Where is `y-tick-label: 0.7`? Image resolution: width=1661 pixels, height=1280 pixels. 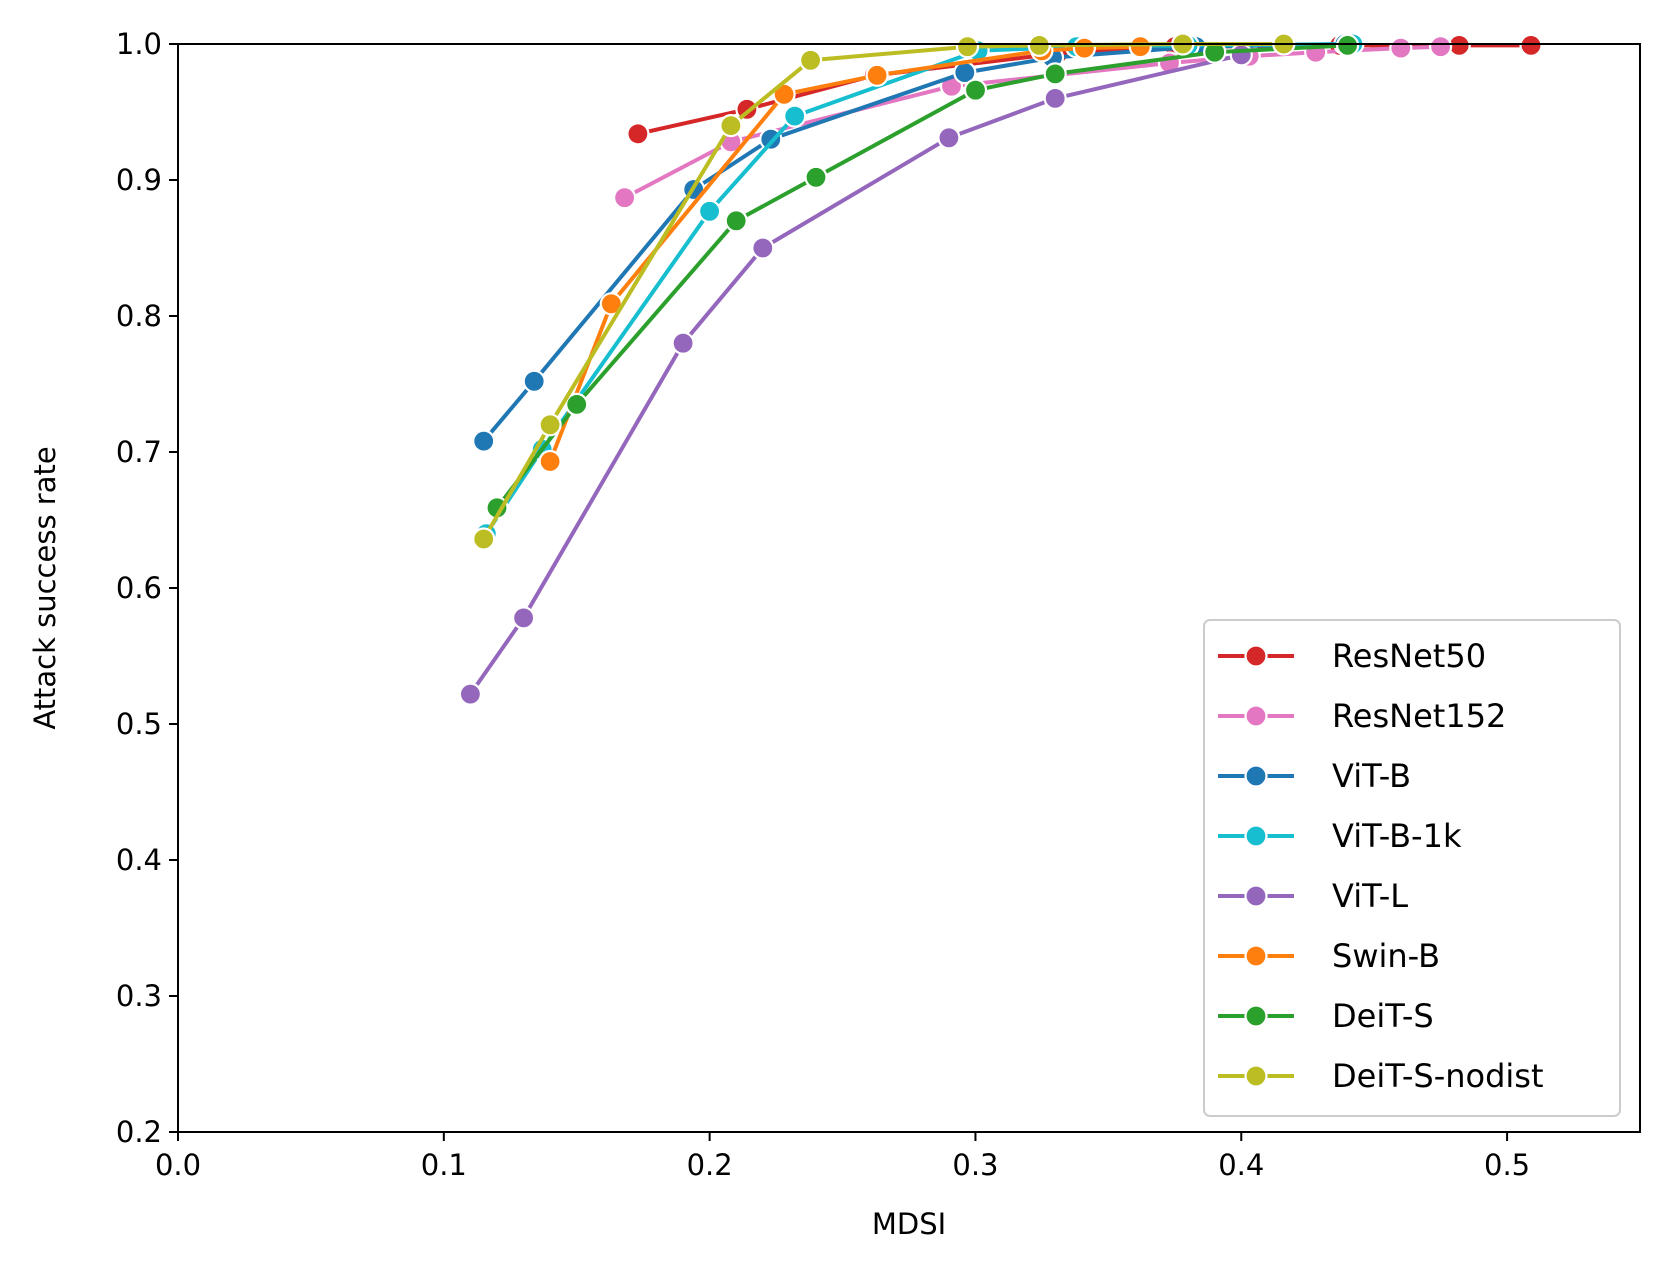 y-tick-label: 0.7 is located at coordinates (139, 452).